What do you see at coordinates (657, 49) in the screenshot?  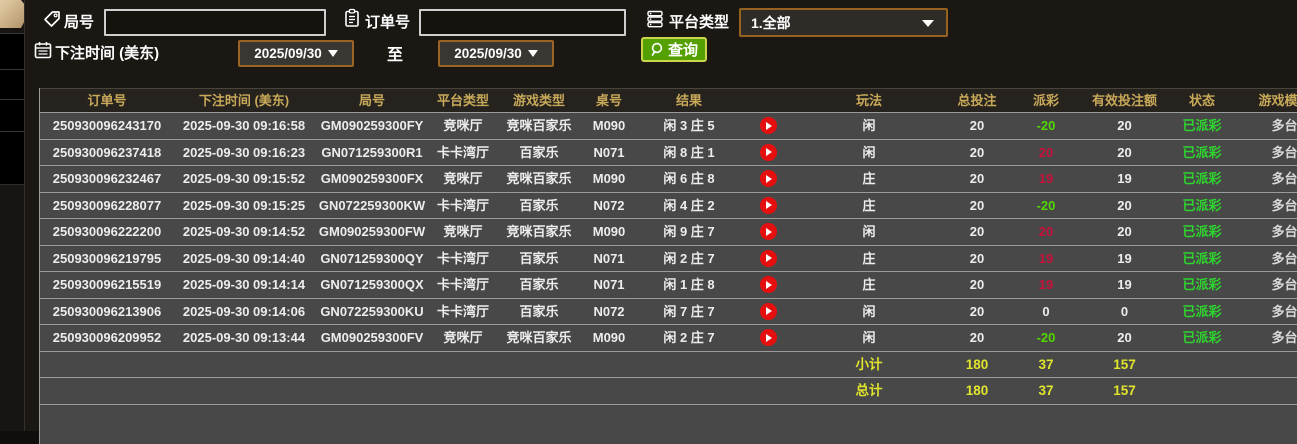 I see `search-icon` at bounding box center [657, 49].